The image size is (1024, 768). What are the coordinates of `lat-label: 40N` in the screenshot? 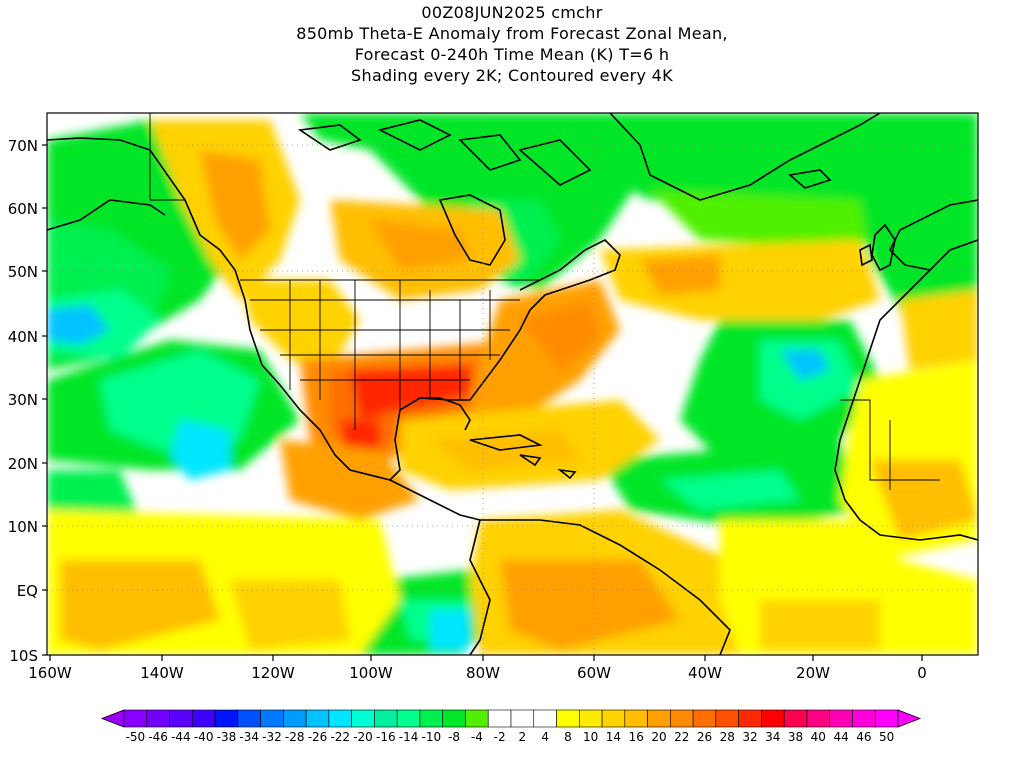 It's located at (23, 337).